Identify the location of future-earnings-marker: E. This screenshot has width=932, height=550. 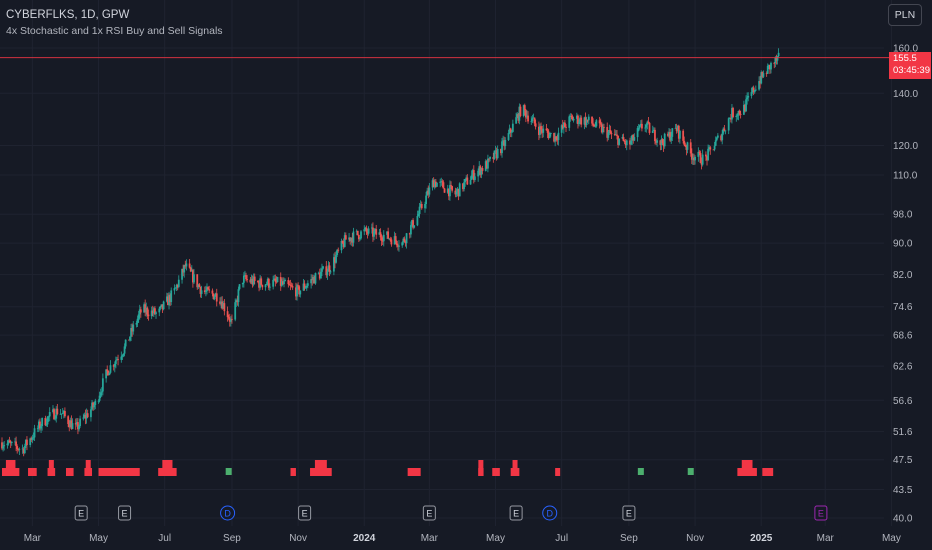
(821, 513).